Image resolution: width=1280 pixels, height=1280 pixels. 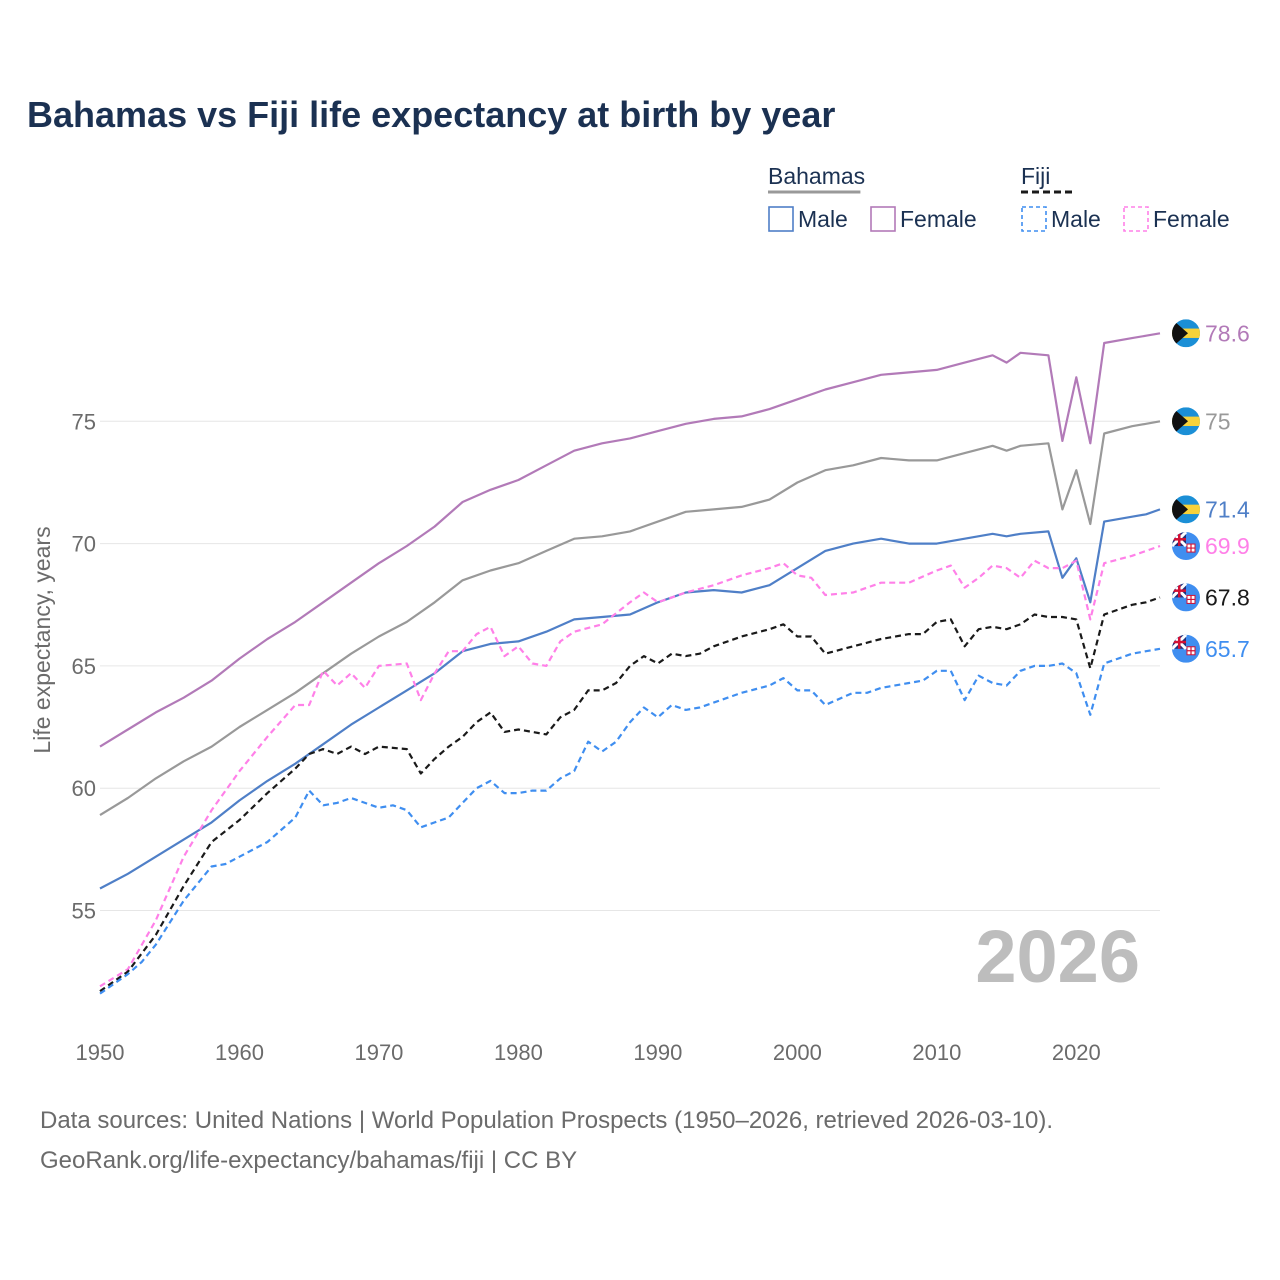 What do you see at coordinates (781, 219) in the screenshot?
I see `legend-swatch-bahamas-male` at bounding box center [781, 219].